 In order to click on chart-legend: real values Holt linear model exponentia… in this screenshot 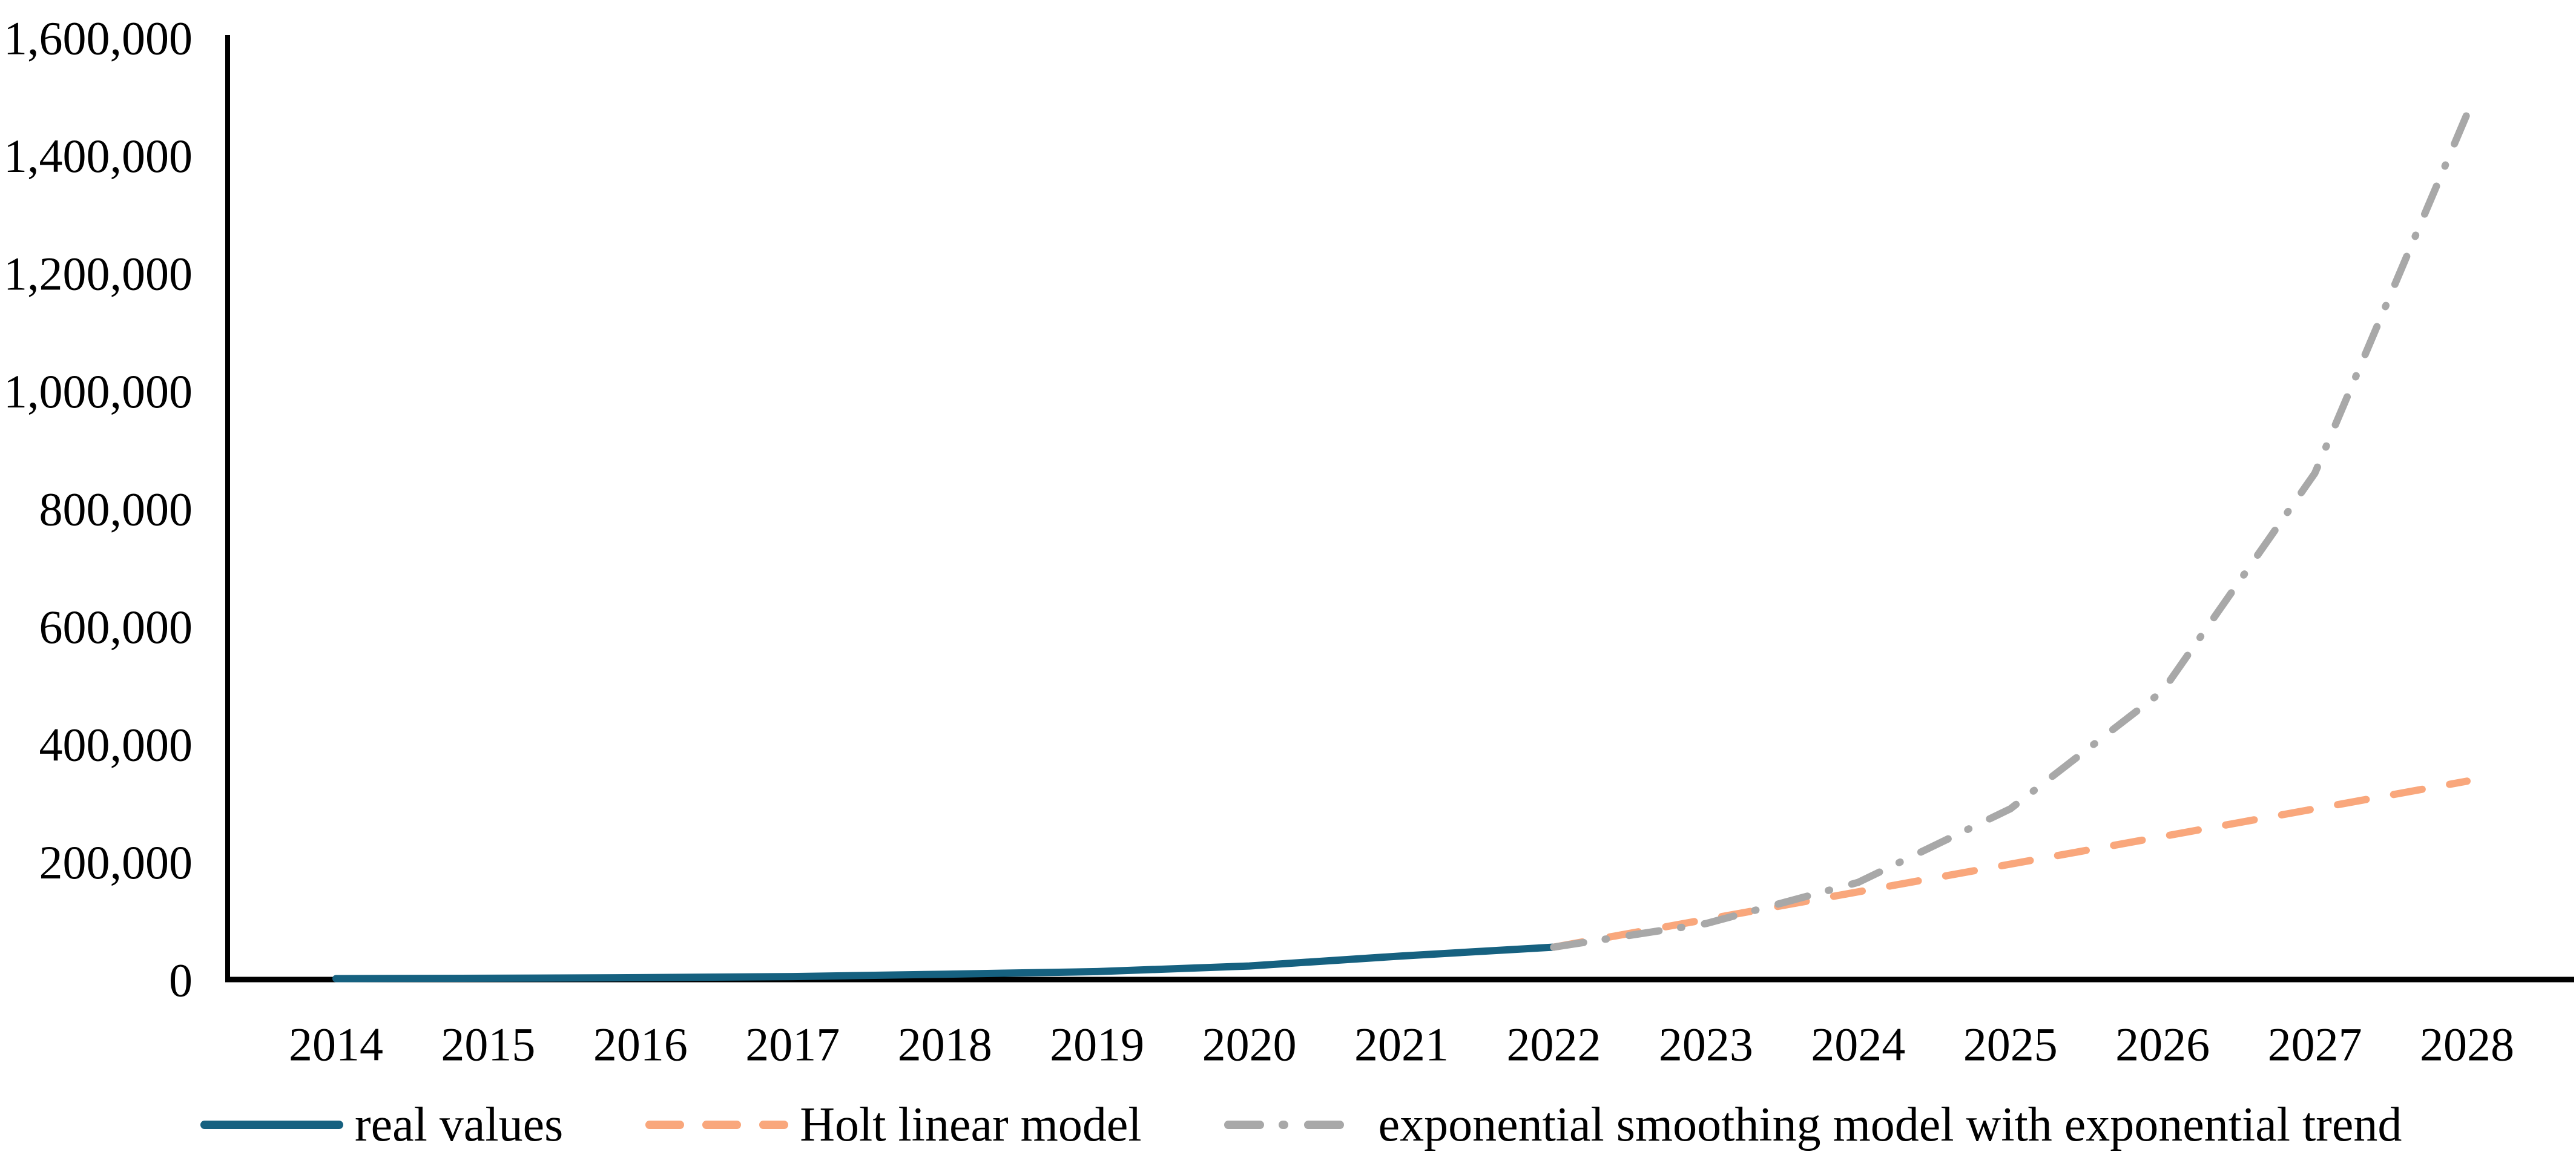, I will do `click(1380, 1125)`.